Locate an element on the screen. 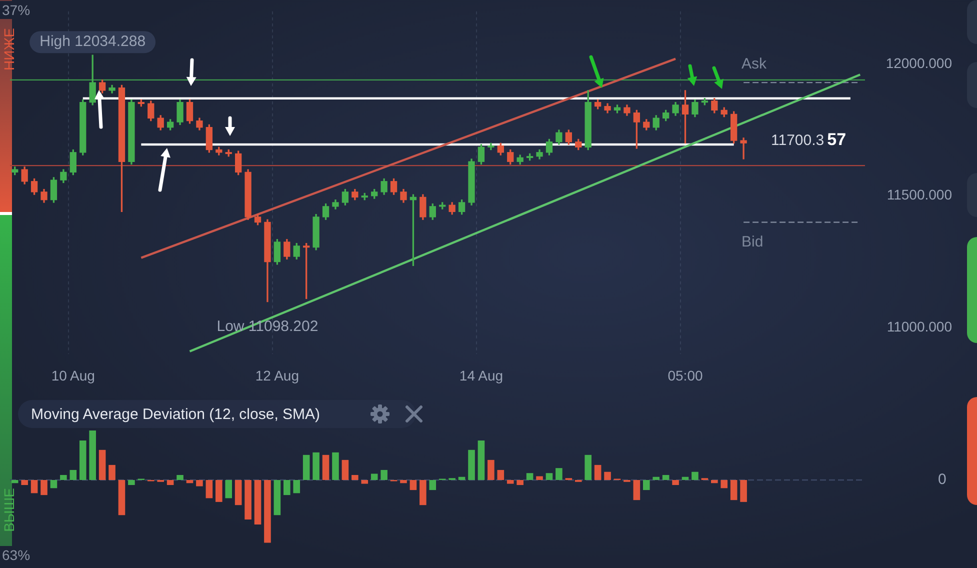 The height and width of the screenshot is (568, 977). chart-title: Moving Average Deviation (12, close, SMA) is located at coordinates (175, 414).